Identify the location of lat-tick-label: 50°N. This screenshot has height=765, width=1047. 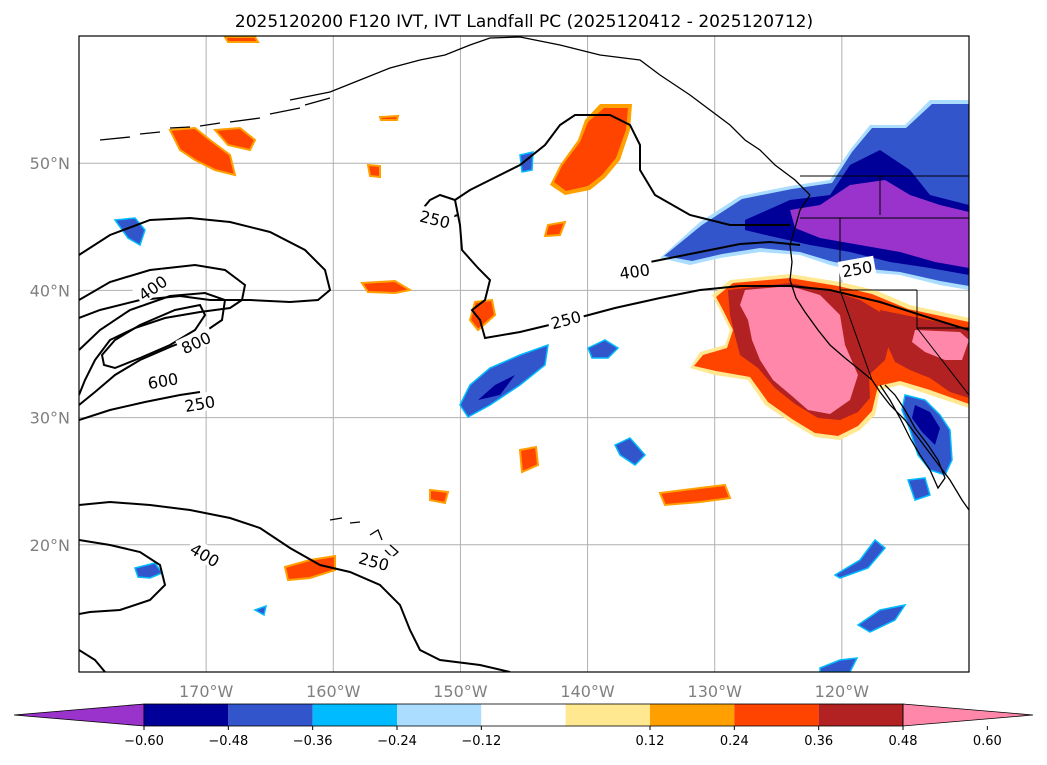
(50, 163).